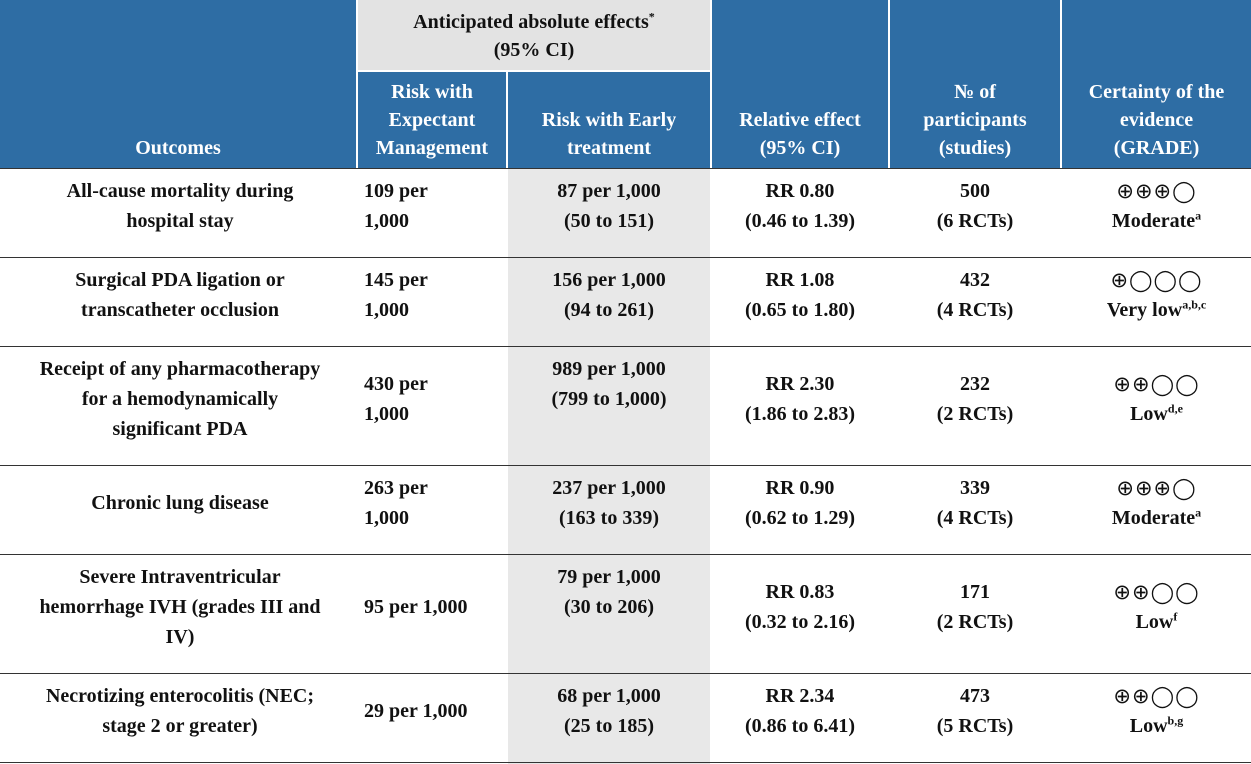 This screenshot has width=1251, height=764. I want to click on relative-effect-line: (0.32 to 2.16), so click(800, 622).